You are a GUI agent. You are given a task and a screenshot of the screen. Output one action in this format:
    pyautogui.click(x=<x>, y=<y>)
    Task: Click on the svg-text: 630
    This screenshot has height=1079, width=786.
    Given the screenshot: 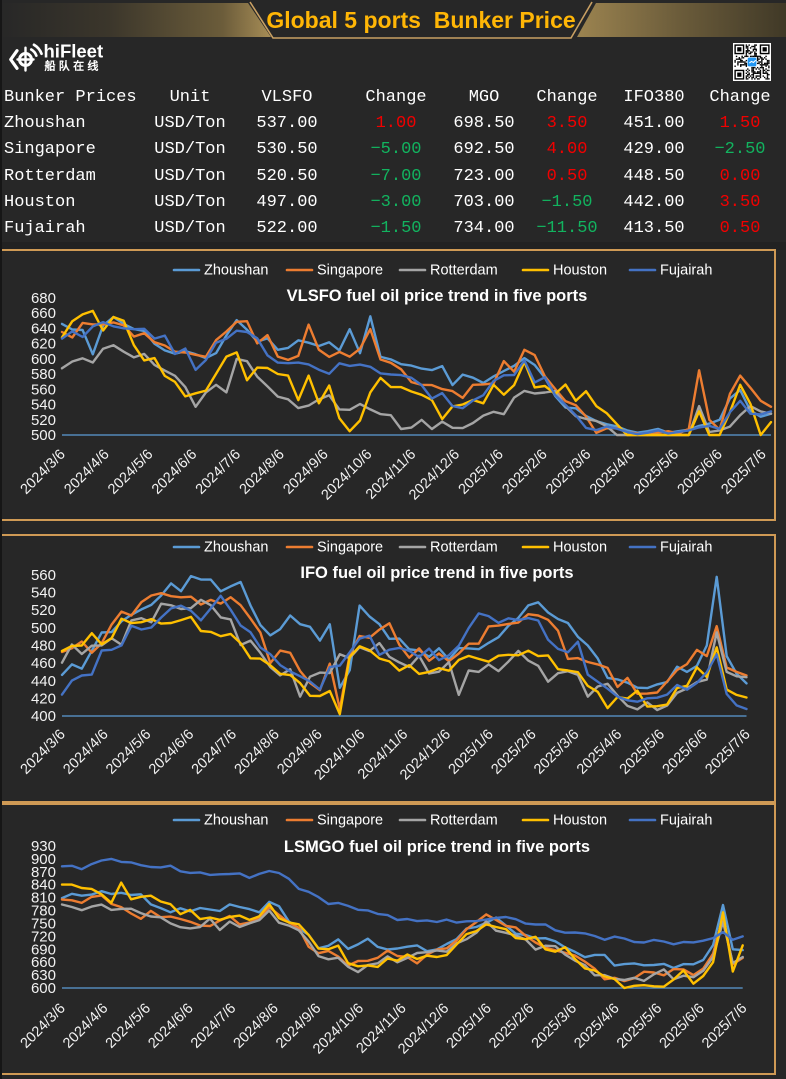 What is the action you would take?
    pyautogui.click(x=43, y=975)
    